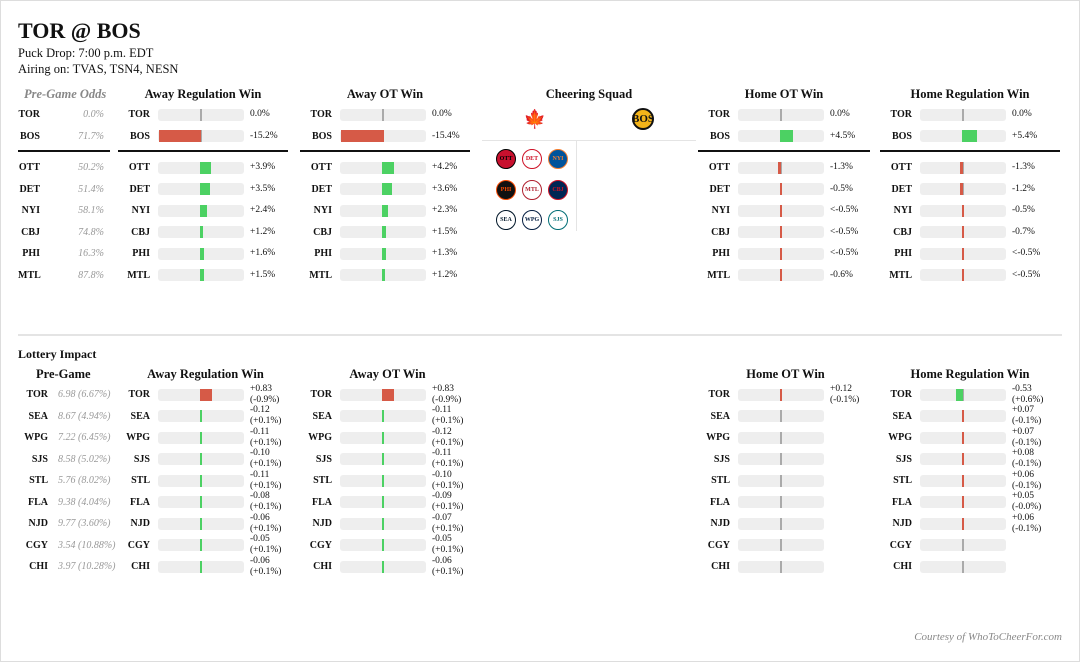 The height and width of the screenshot is (662, 1080). I want to click on outcome-row: NYI -0.5%, so click(970, 211).